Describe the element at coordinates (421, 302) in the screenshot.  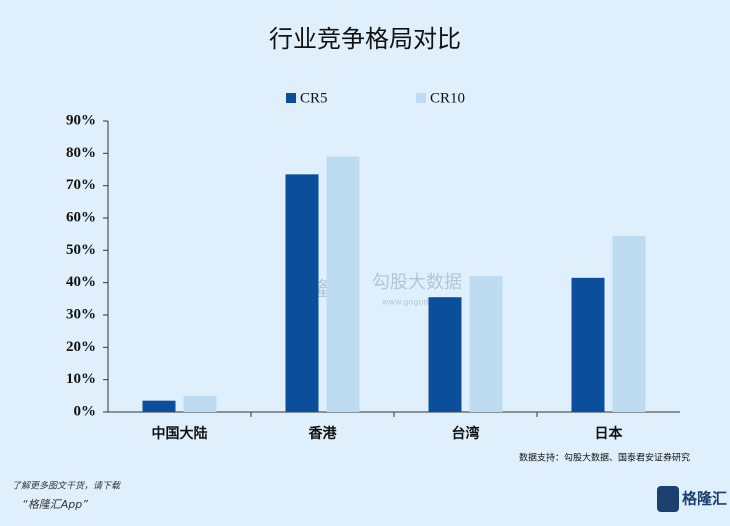
I see `watermark-text: www.gogudata.com` at that location.